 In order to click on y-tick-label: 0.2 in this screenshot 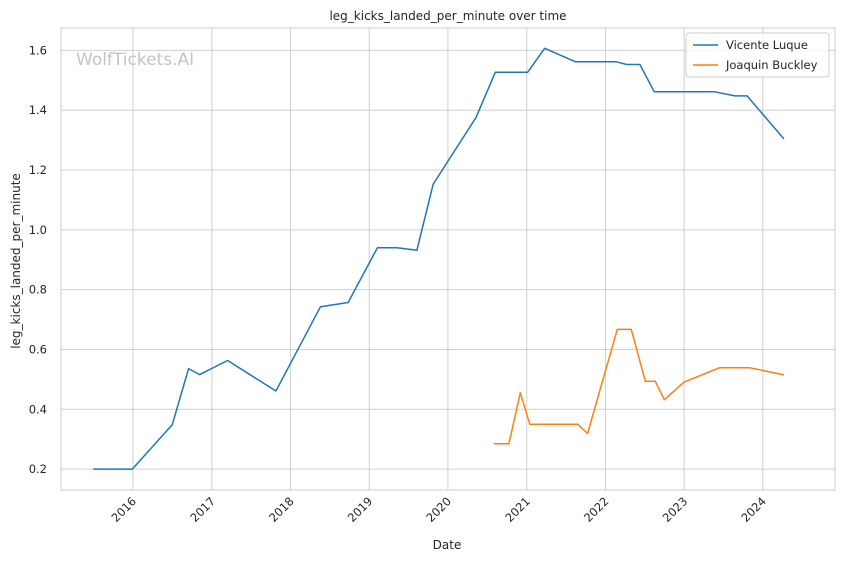, I will do `click(38, 469)`.